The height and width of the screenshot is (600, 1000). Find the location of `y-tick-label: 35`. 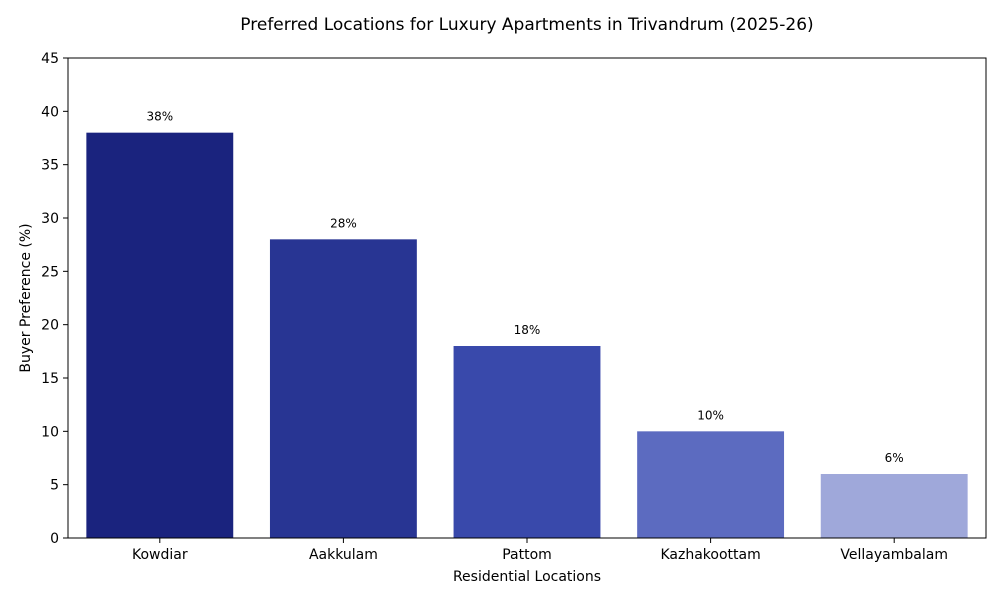

y-tick-label: 35 is located at coordinates (50, 166).